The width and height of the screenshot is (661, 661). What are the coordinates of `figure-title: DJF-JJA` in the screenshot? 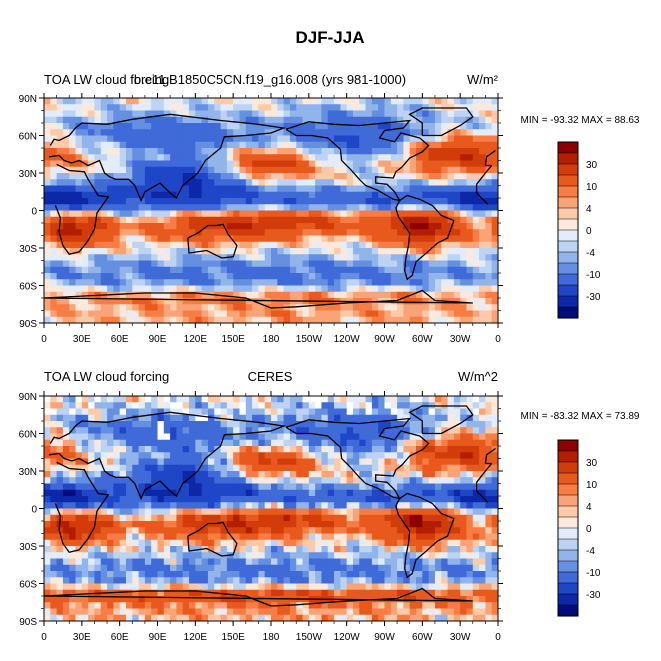 It's located at (330, 37).